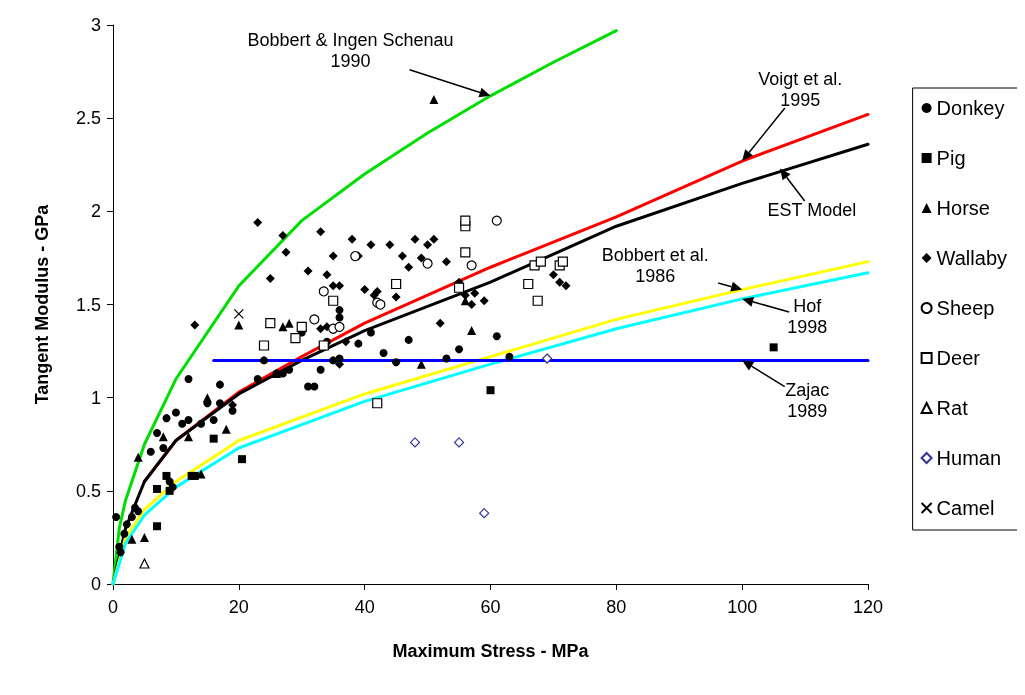  Describe the element at coordinates (800, 89) in the screenshot. I see `annotation: Voigt et al. 1995` at that location.